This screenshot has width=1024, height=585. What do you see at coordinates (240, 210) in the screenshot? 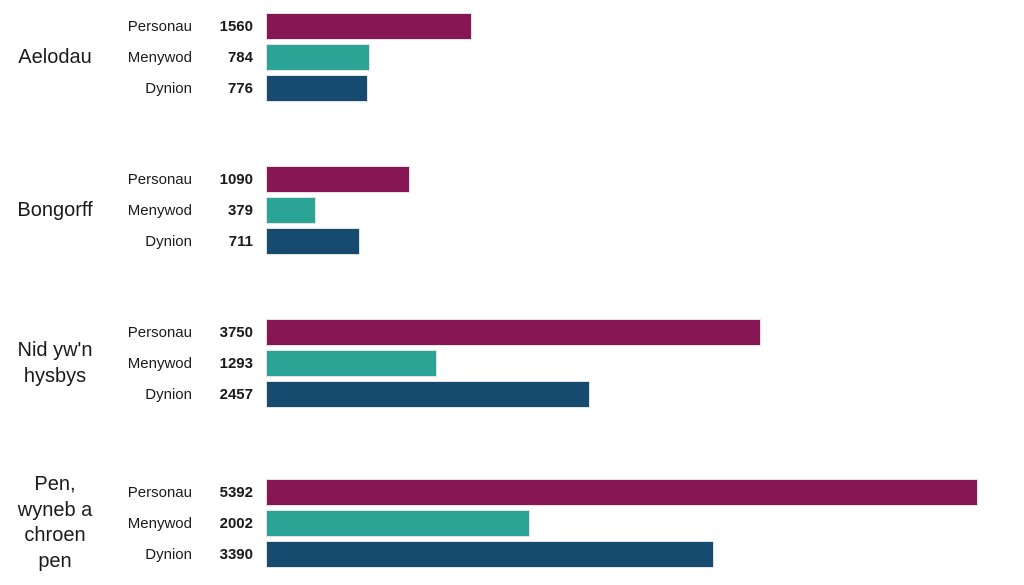
I see `value-label: 379` at bounding box center [240, 210].